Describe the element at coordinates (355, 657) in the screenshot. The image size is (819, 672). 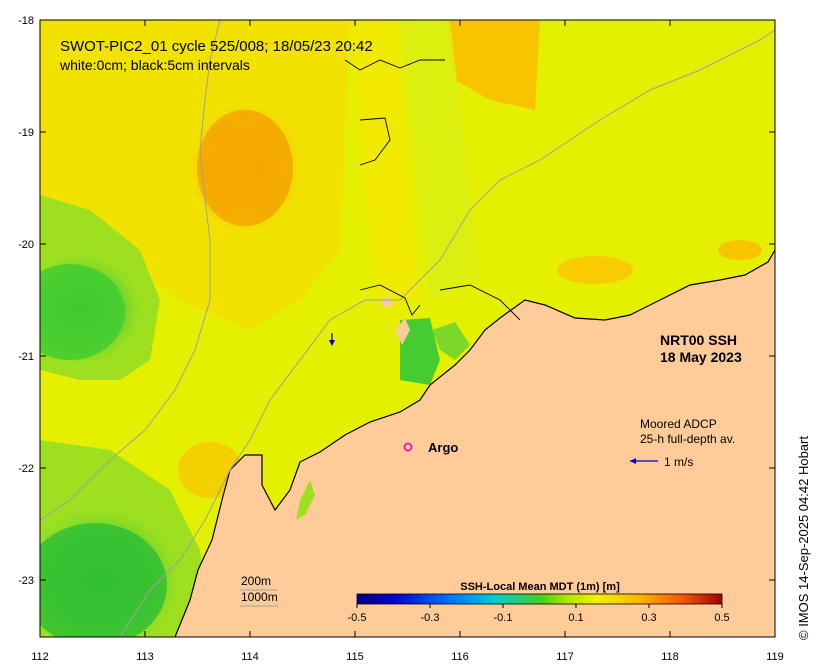
I see `x-tick-label: 115` at that location.